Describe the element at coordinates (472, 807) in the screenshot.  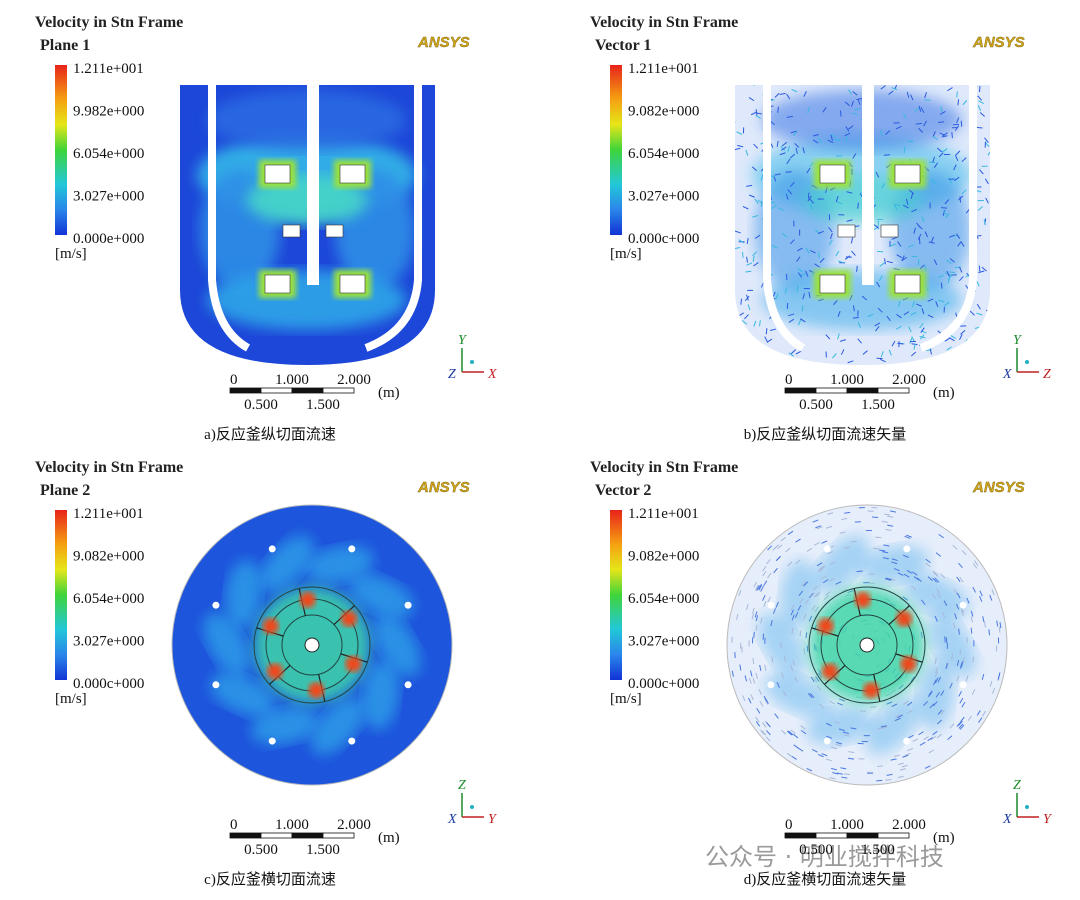
I see `triad-dot` at that location.